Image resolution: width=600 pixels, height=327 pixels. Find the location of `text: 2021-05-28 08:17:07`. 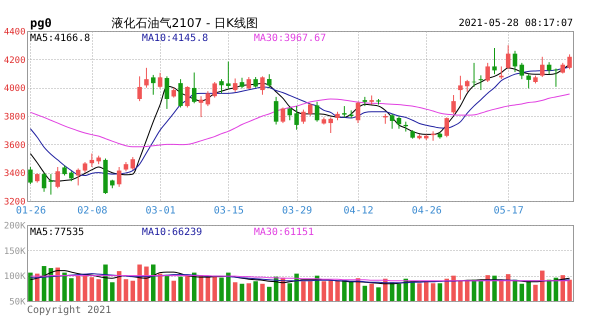

text: 2021-05-28 08:17:07 is located at coordinates (515, 23).